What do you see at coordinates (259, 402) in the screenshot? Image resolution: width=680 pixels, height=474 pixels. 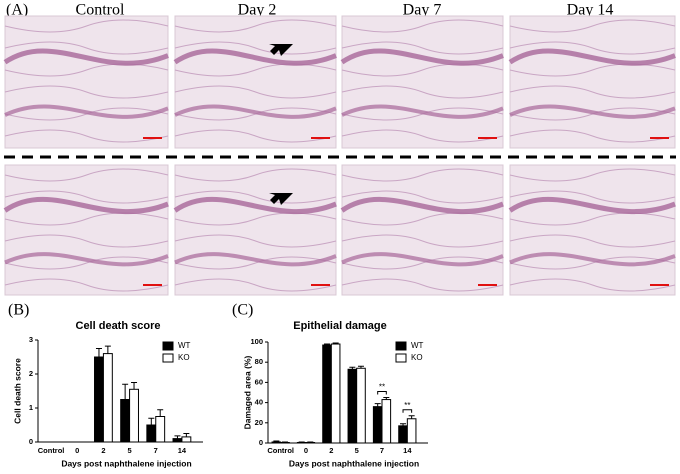 I see `y-tick-label: 40` at bounding box center [259, 402].